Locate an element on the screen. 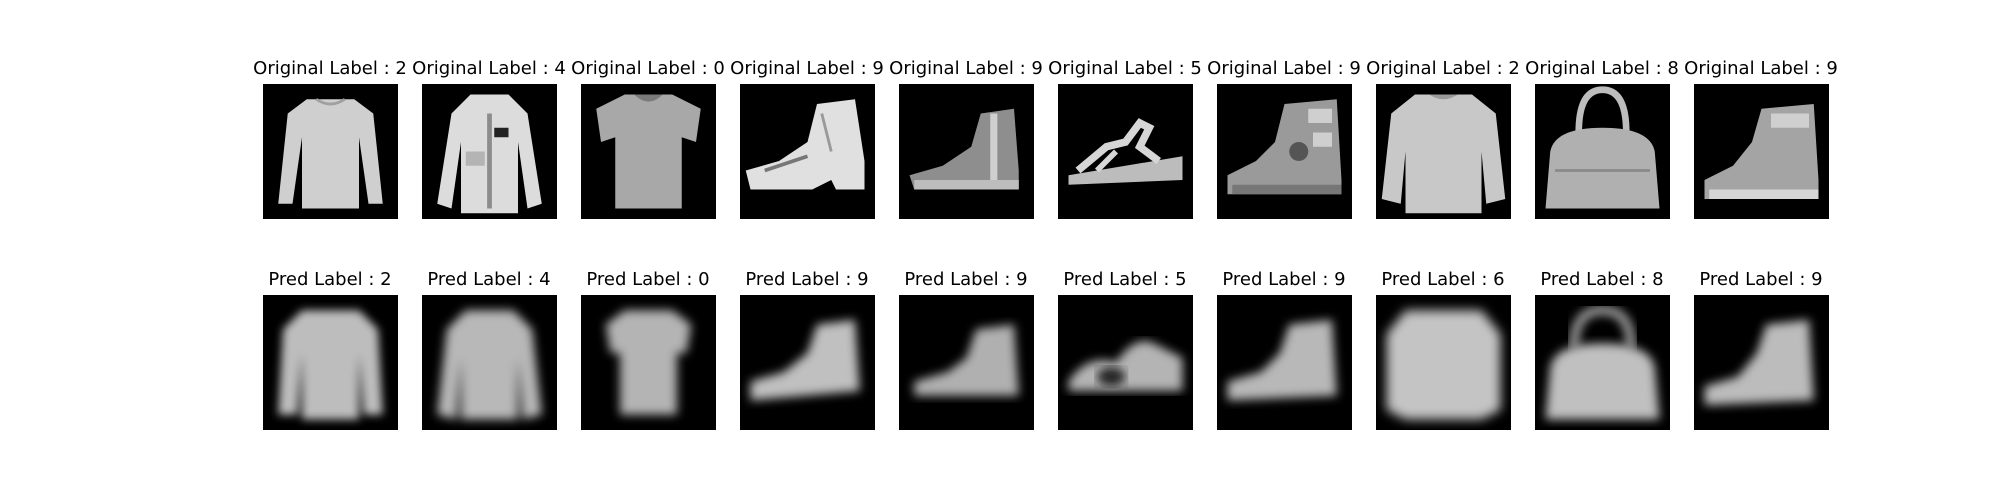 This screenshot has height=500, width=2000. original-cell-9: Original Label : 8 is located at coordinates (1602, 138).